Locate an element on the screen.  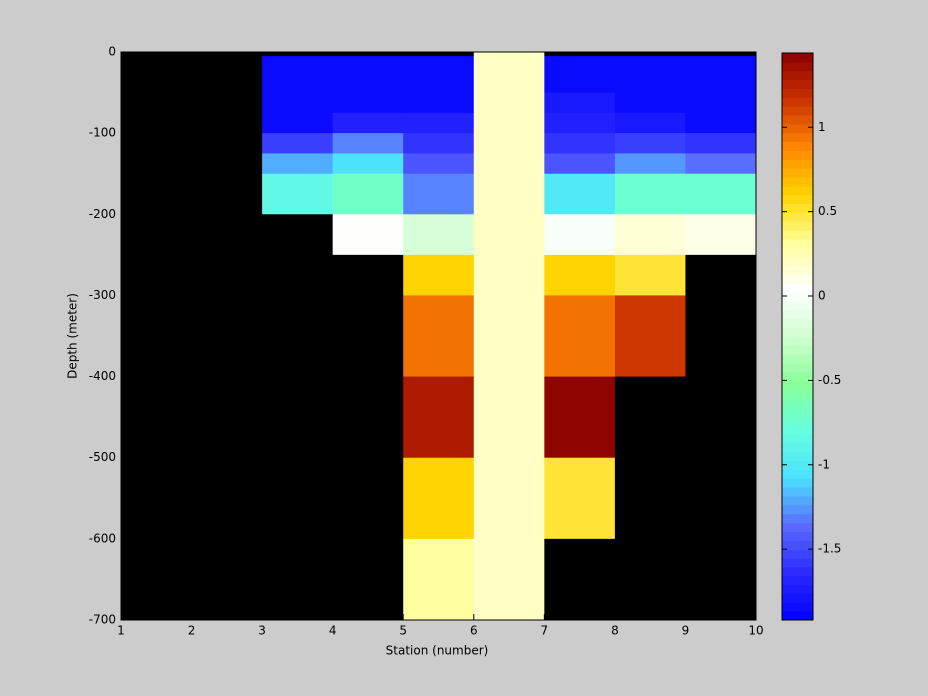
y-tick-label: 0 is located at coordinates (112, 52).